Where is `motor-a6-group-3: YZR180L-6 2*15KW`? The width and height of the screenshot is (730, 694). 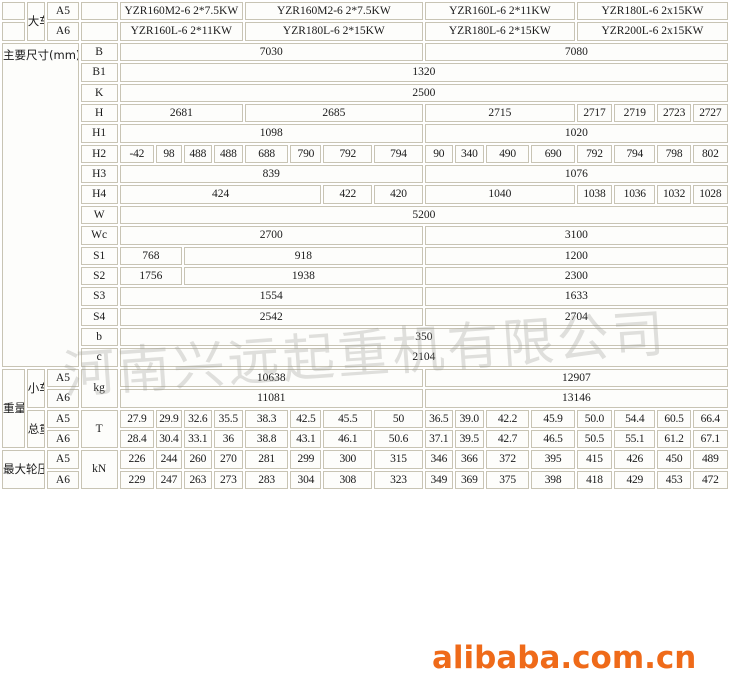 motor-a6-group-3: YZR180L-6 2*15KW is located at coordinates (499, 31).